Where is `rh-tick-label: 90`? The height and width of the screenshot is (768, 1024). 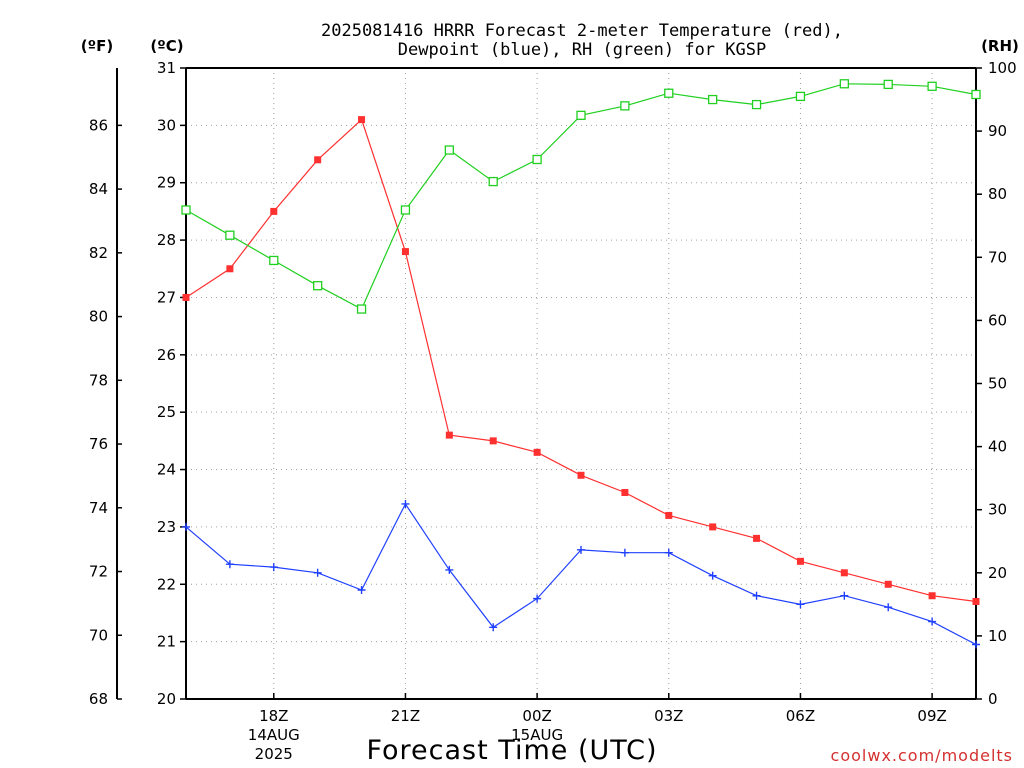
rh-tick-label: 90 is located at coordinates (997, 131).